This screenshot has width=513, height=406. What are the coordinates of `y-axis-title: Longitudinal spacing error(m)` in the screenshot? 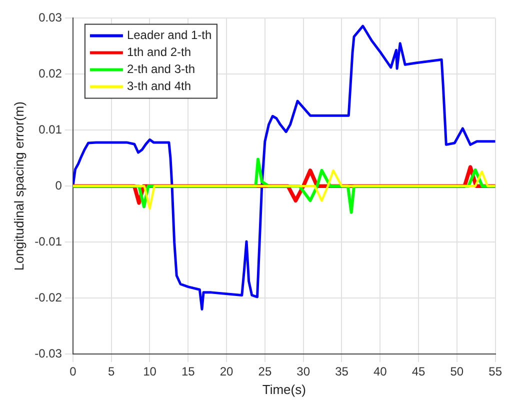 It's located at (18, 186).